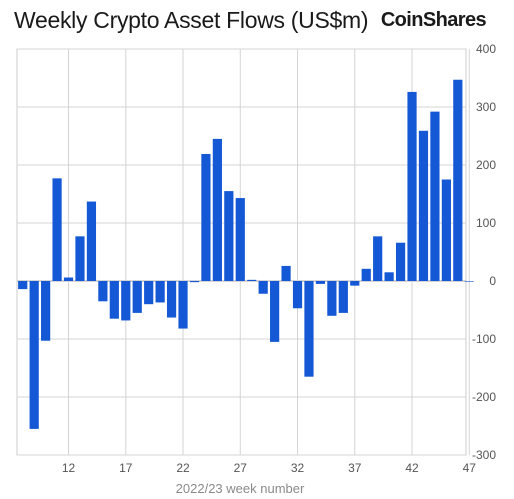  I want to click on y-tick-label: 200, so click(486, 165).